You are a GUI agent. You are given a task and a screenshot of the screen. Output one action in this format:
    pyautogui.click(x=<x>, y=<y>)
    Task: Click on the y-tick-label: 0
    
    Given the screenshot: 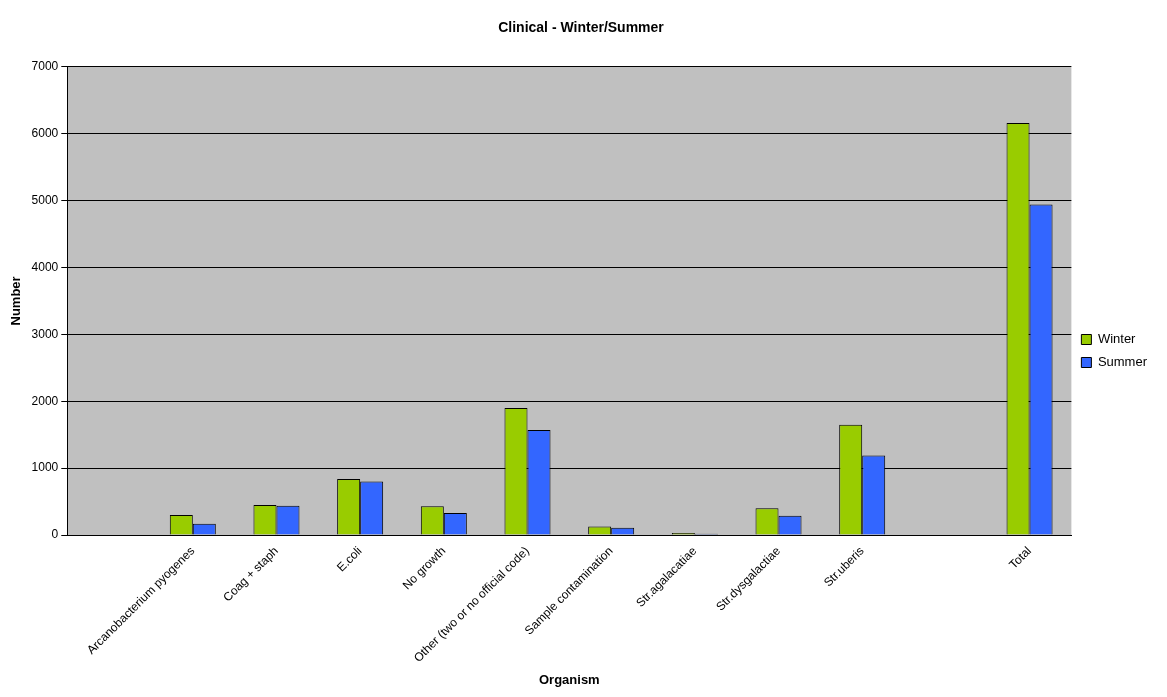 What is the action you would take?
    pyautogui.click(x=55, y=534)
    